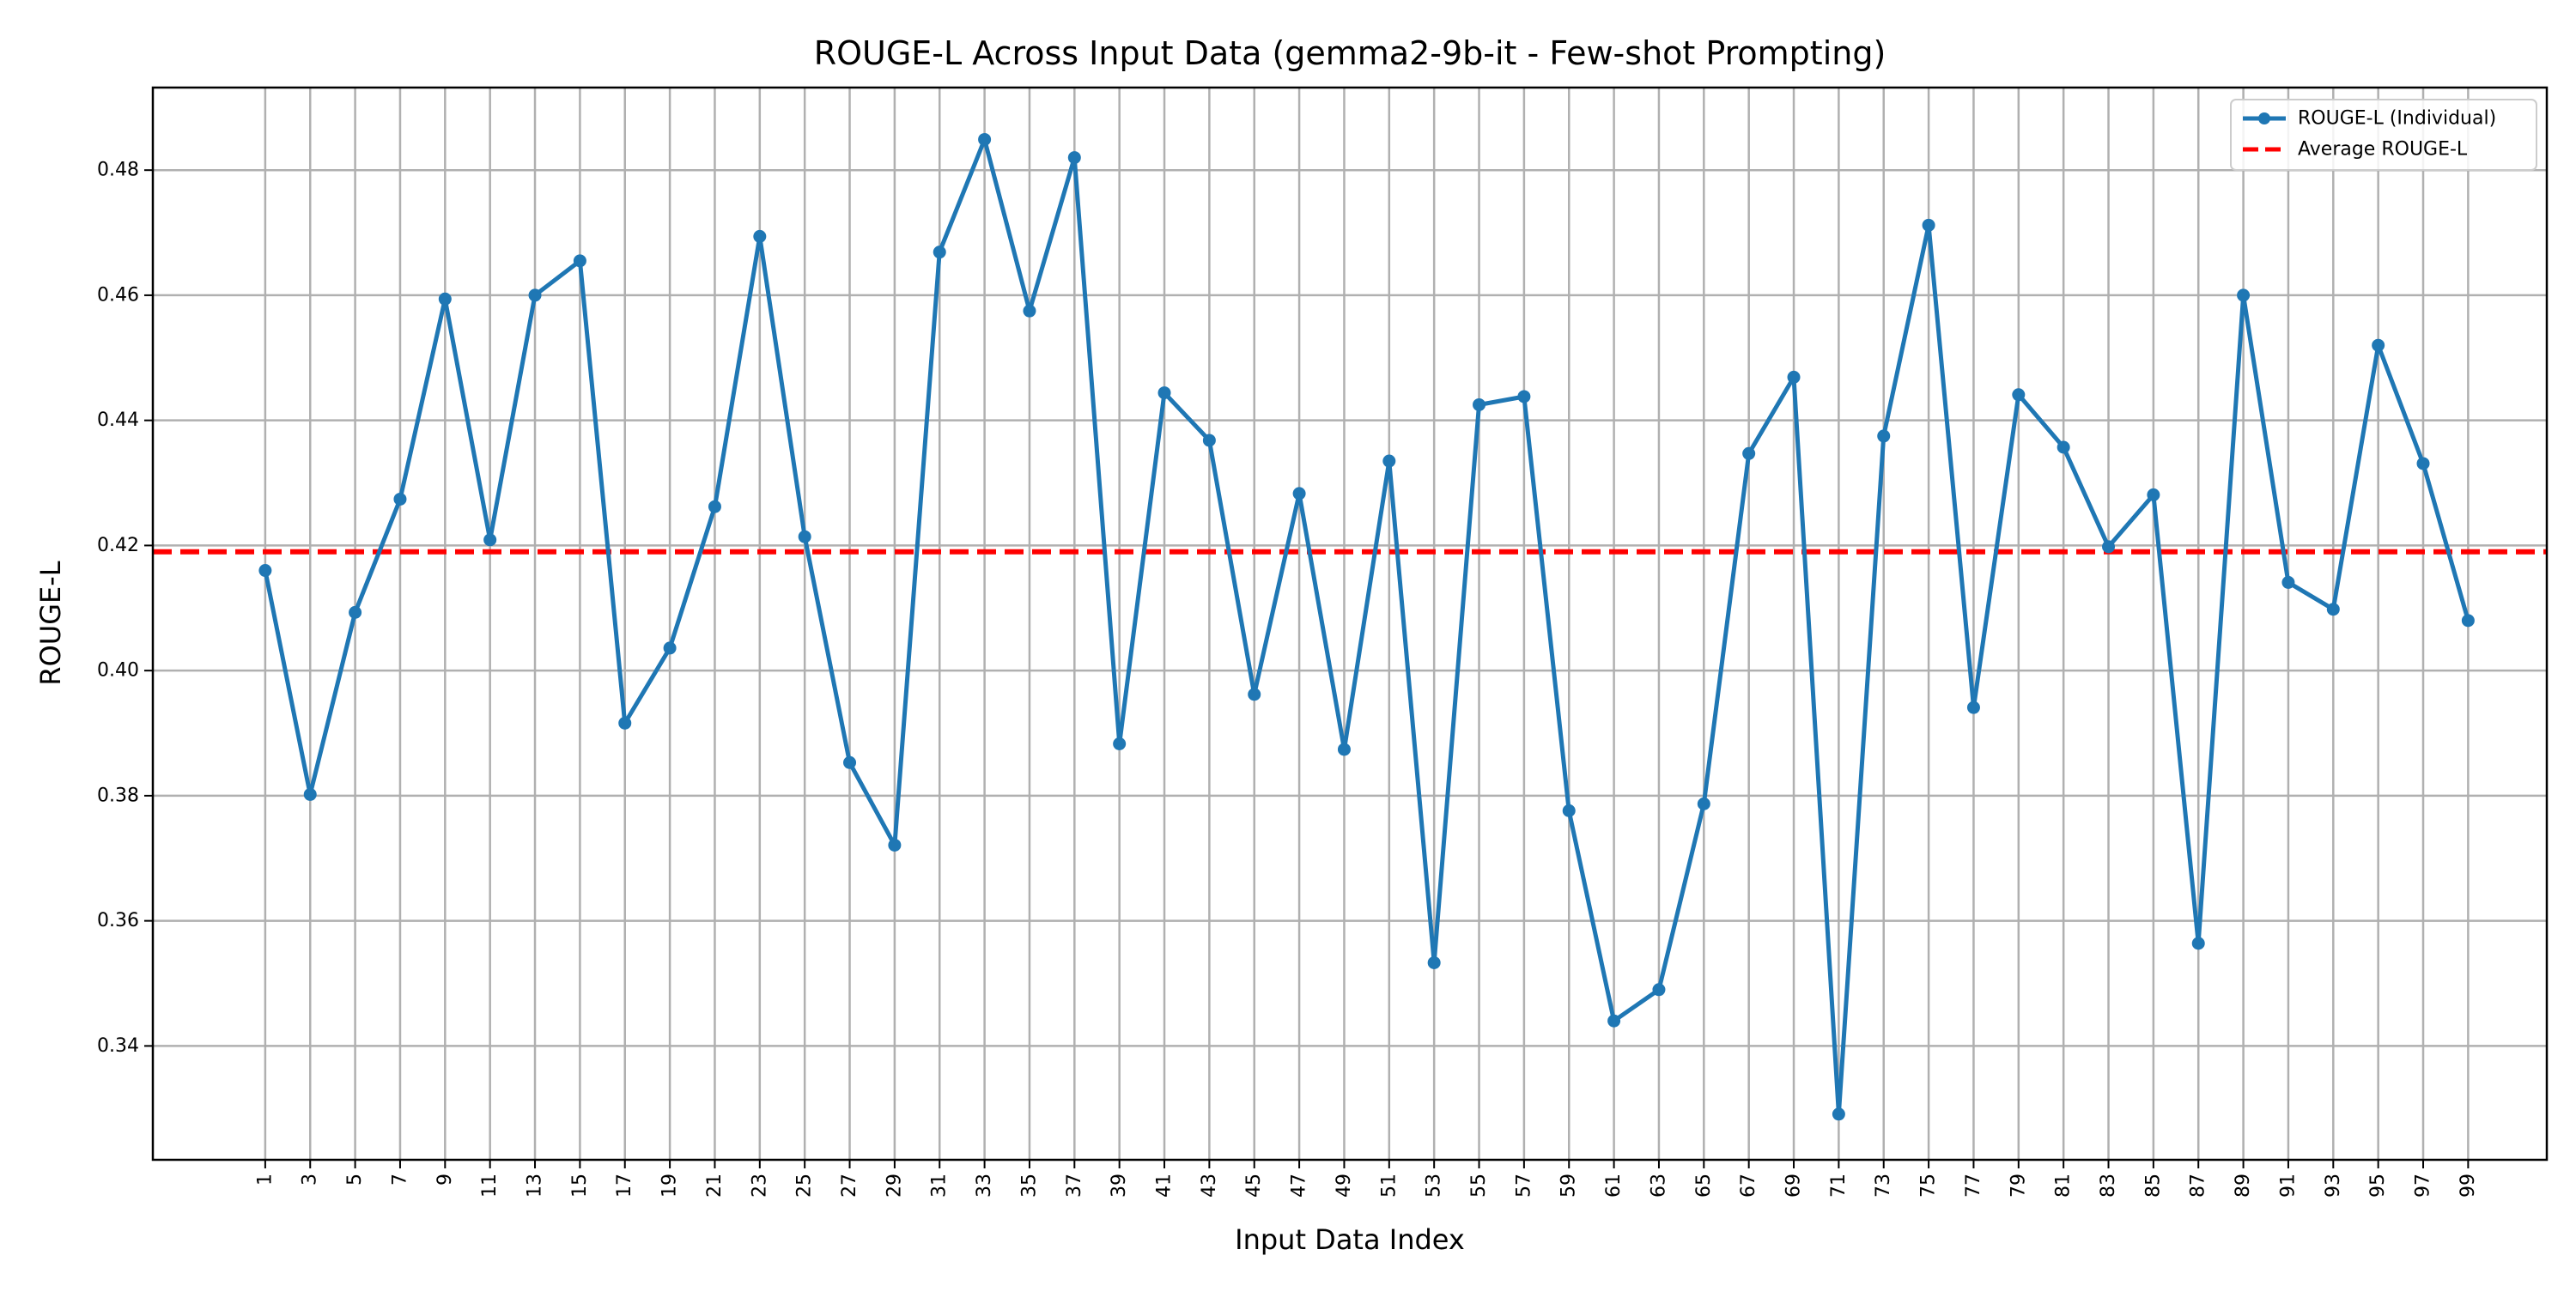 Image resolution: width=2576 pixels, height=1292 pixels. I want to click on x-tick-label: 13, so click(535, 1186).